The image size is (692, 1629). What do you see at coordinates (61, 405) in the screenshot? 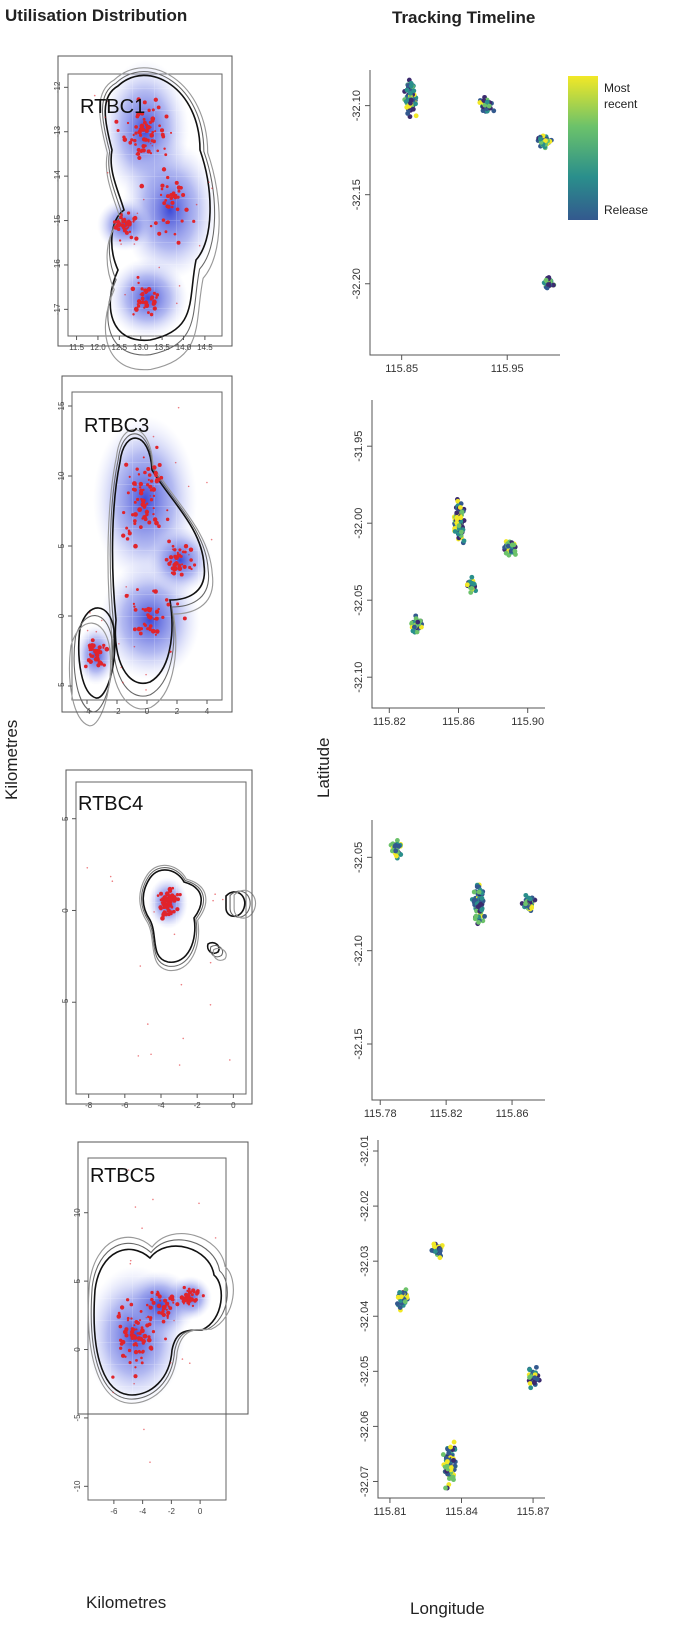
I see `ud-y-tick-label: 15` at bounding box center [61, 405].